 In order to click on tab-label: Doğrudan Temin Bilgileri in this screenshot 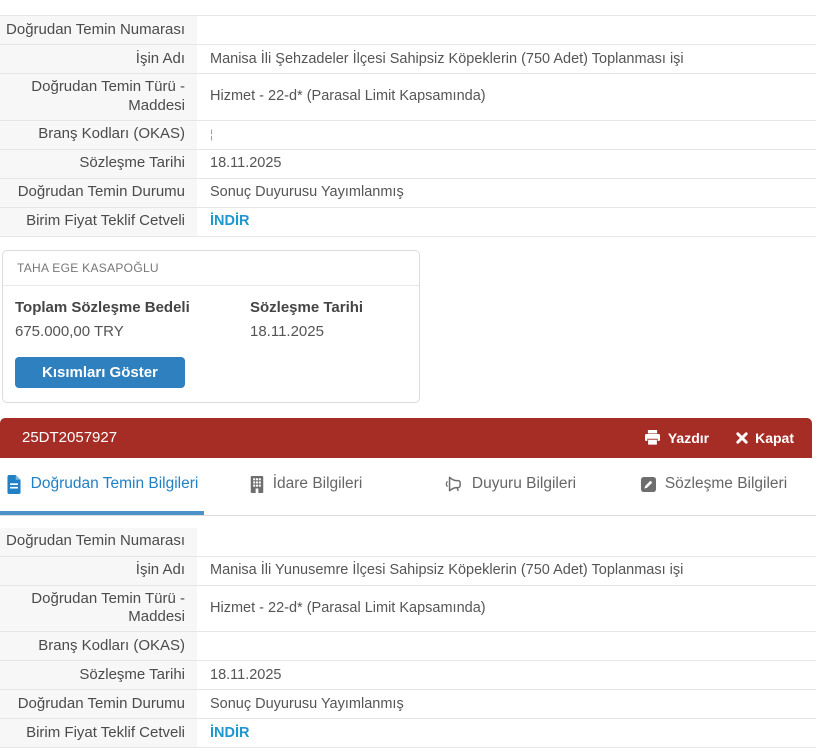, I will do `click(114, 483)`.